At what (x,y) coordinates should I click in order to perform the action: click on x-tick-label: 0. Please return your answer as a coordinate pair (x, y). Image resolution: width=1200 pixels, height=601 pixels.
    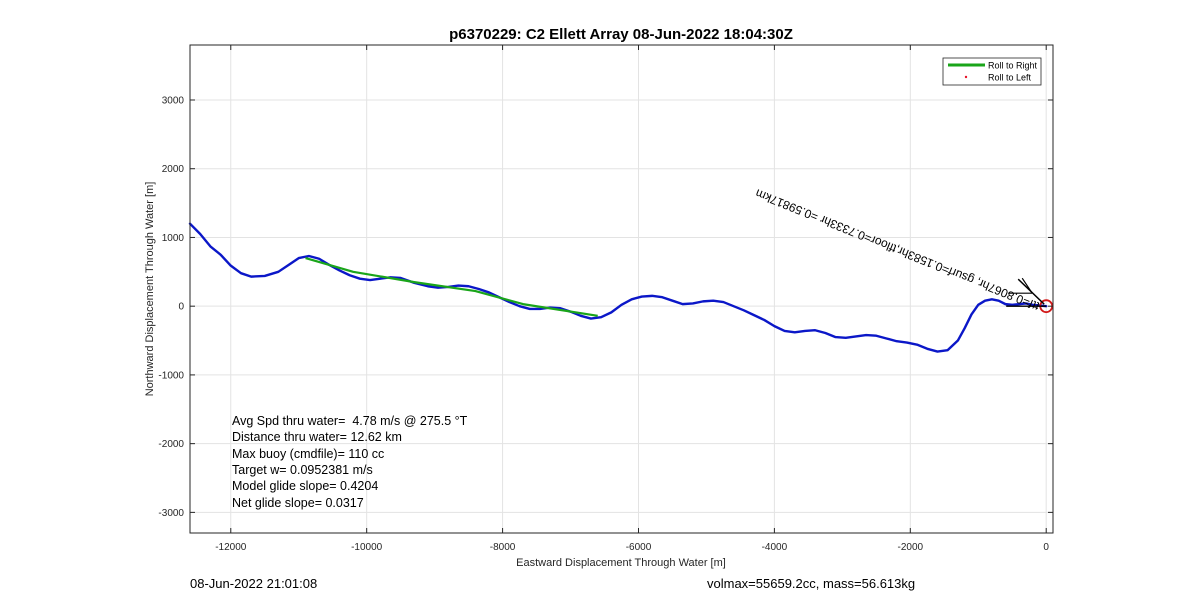
    Looking at the image, I should click on (1046, 547).